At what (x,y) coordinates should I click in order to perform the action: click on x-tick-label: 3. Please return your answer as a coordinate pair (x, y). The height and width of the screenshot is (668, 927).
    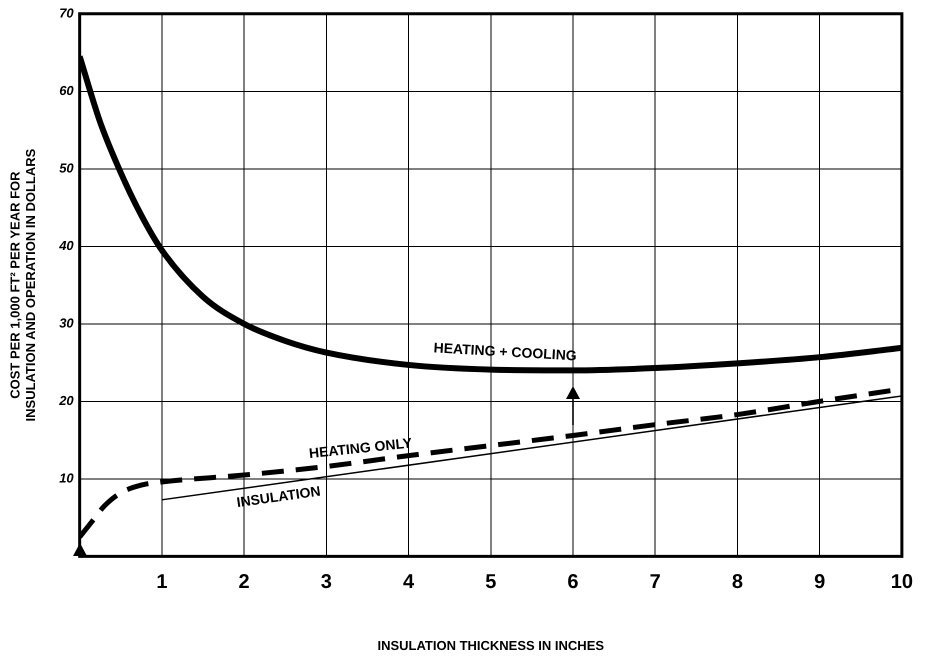
    Looking at the image, I should click on (326, 581).